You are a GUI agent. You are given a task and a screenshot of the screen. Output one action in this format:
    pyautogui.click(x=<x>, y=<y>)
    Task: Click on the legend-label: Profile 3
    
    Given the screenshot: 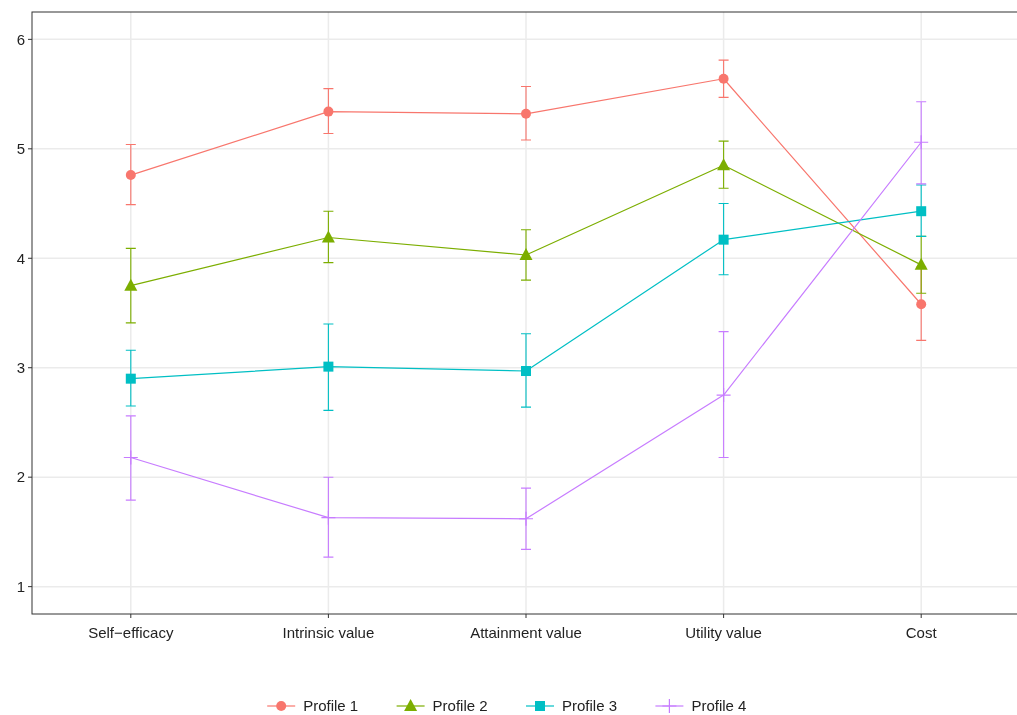 What is the action you would take?
    pyautogui.click(x=590, y=706)
    